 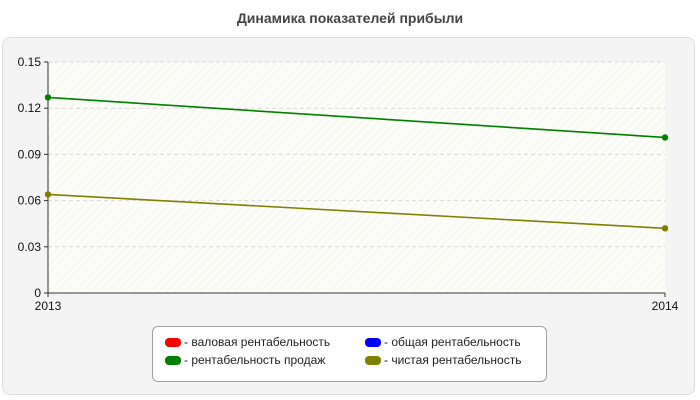 What do you see at coordinates (257, 342) in the screenshot?
I see `legend-label: - валовая рентабельность` at bounding box center [257, 342].